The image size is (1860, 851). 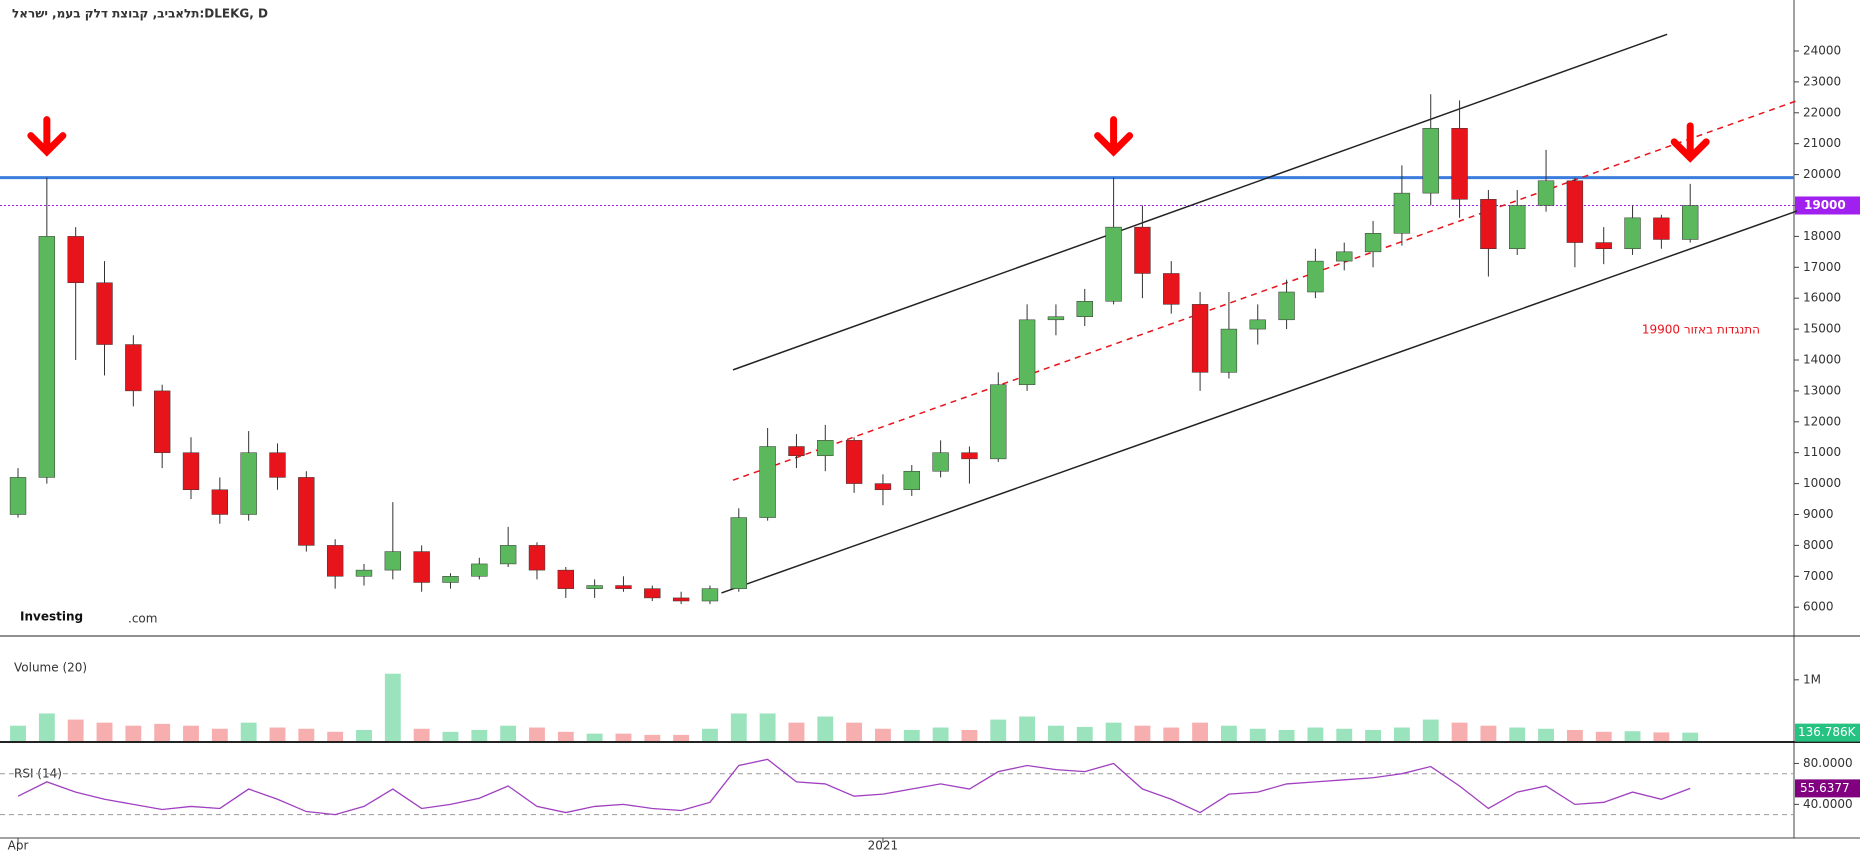 I want to click on chart-title: תלאביב, קבוצת דלק בעמ, ישראל:DLEKG, D, so click(x=140, y=14).